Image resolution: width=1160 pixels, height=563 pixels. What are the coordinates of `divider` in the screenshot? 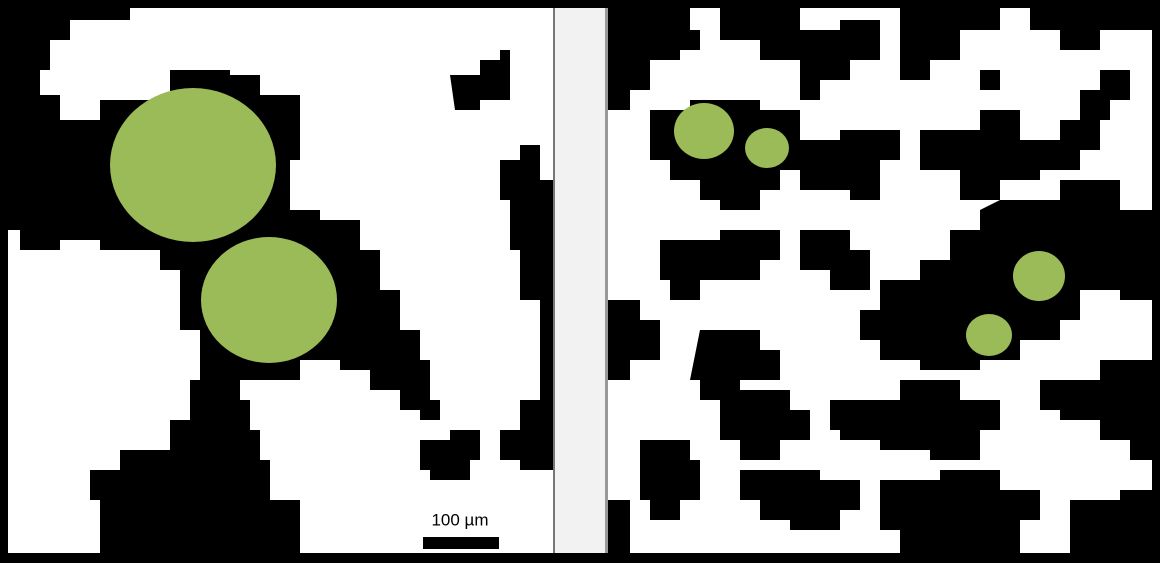 It's located at (580, 280).